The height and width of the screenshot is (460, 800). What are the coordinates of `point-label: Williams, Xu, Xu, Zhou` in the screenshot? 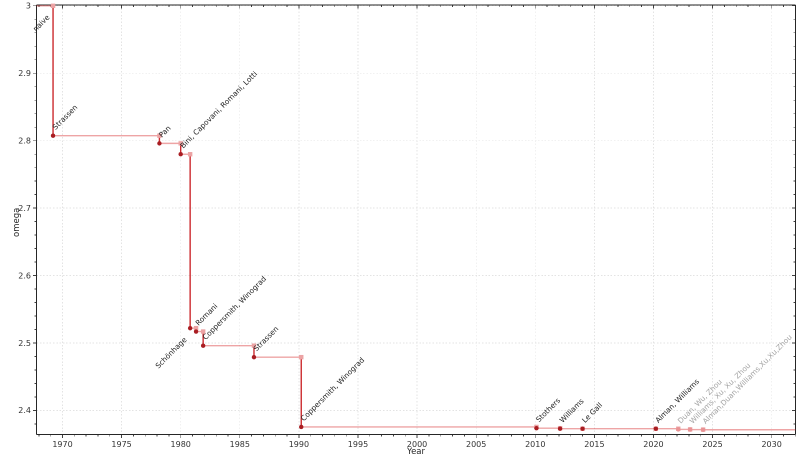 It's located at (720, 393).